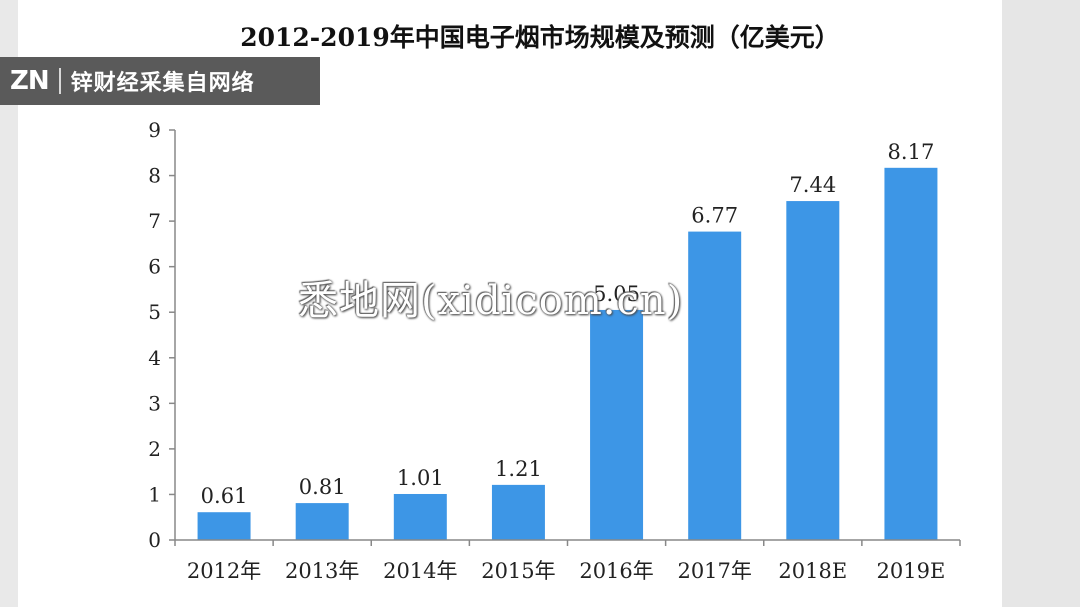 This screenshot has height=607, width=1080. I want to click on bar-value-label: 0.61, so click(224, 496).